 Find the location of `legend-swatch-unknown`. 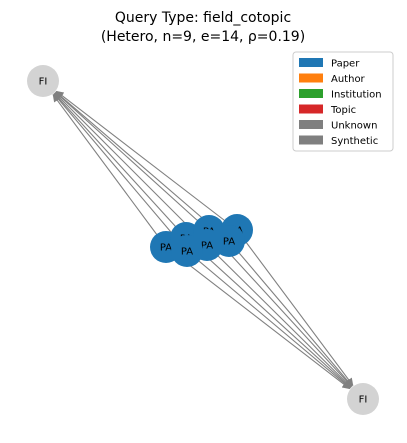

legend-swatch-unknown is located at coordinates (311, 124).